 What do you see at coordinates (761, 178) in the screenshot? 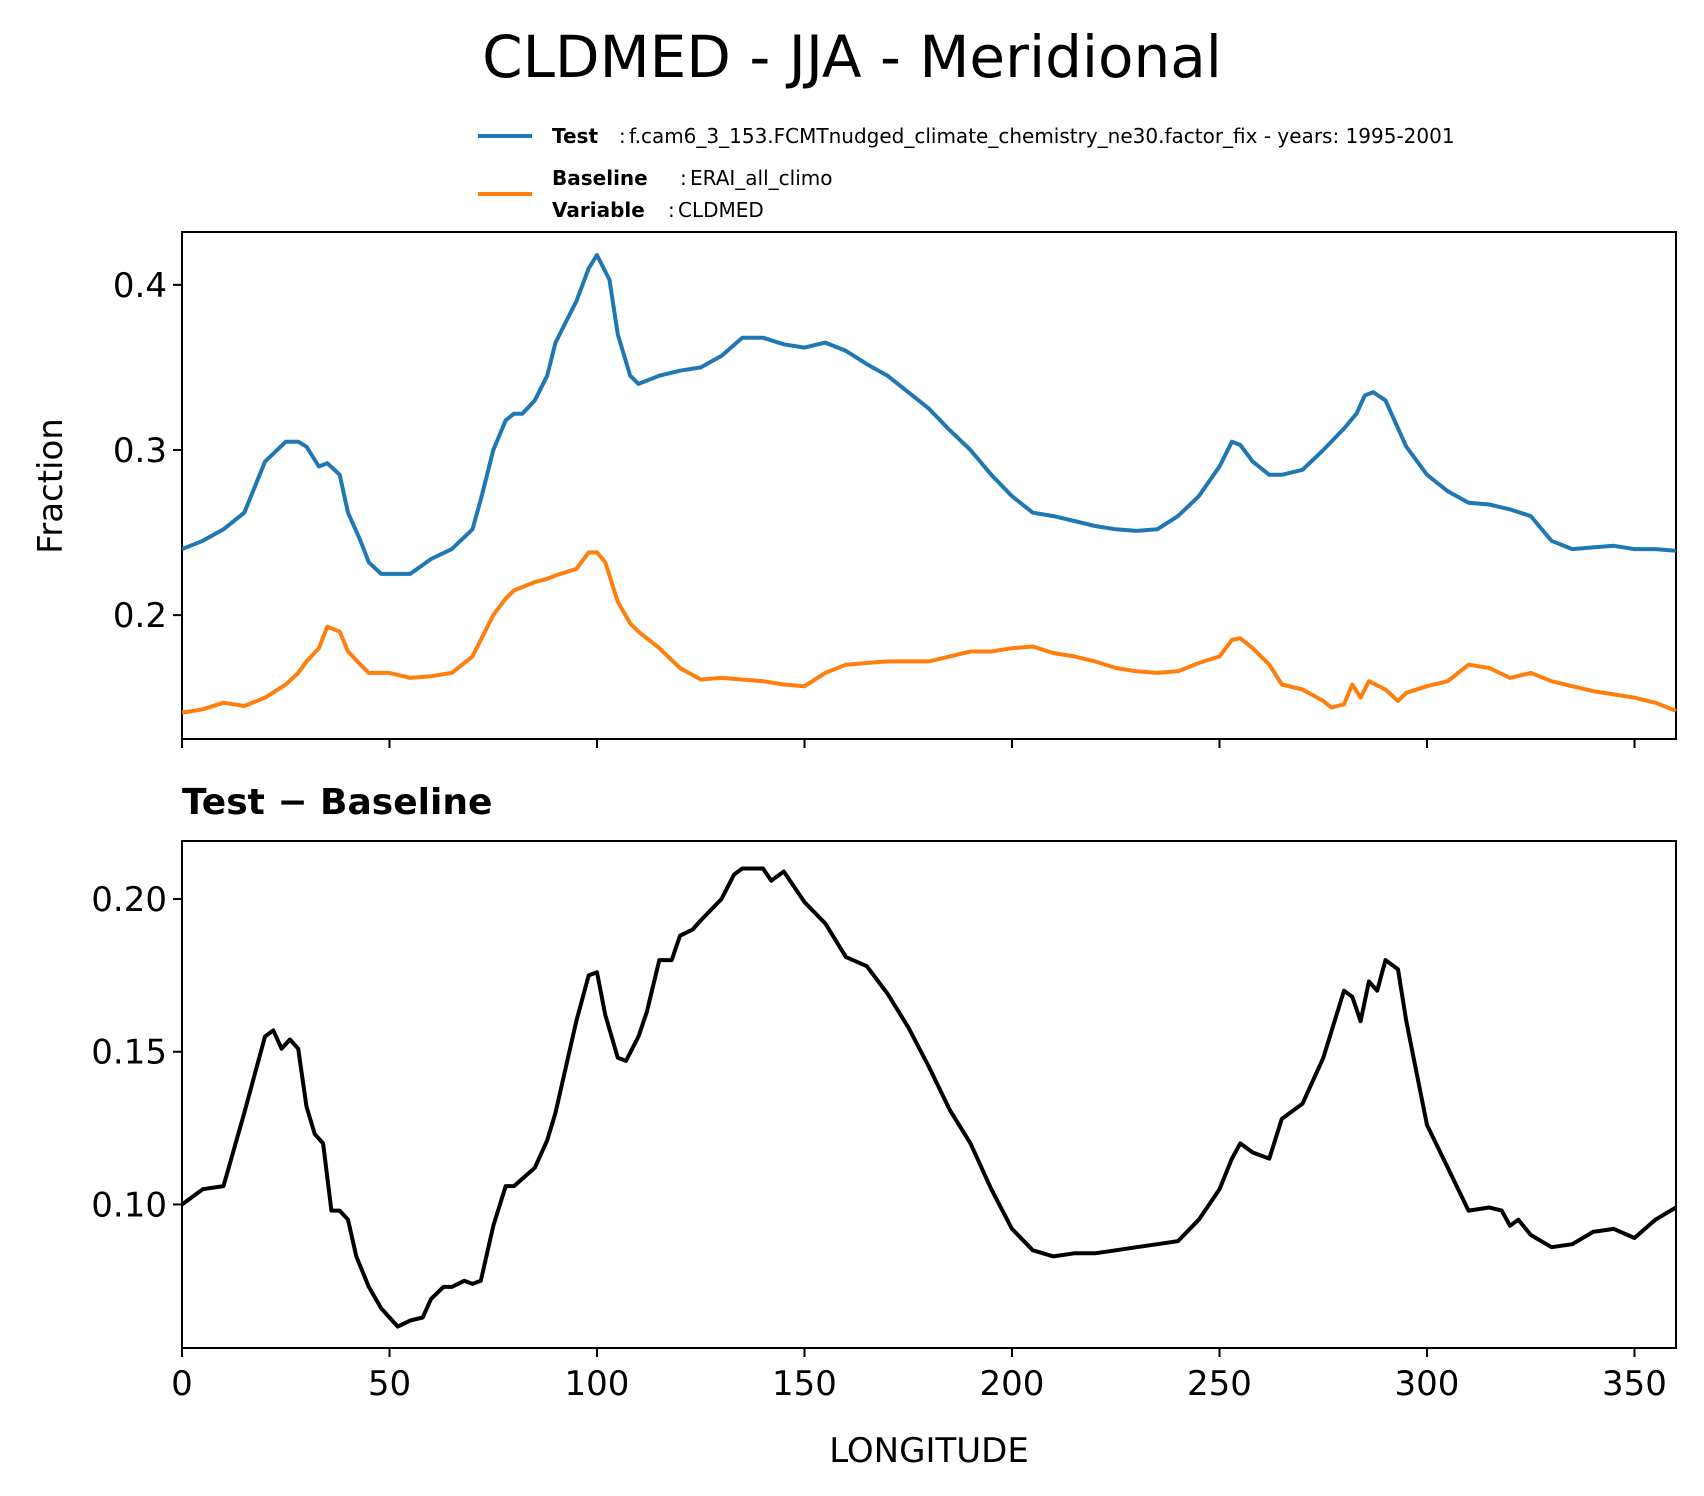
I see `legend-baseline-text: ERAI_all_climo` at bounding box center [761, 178].